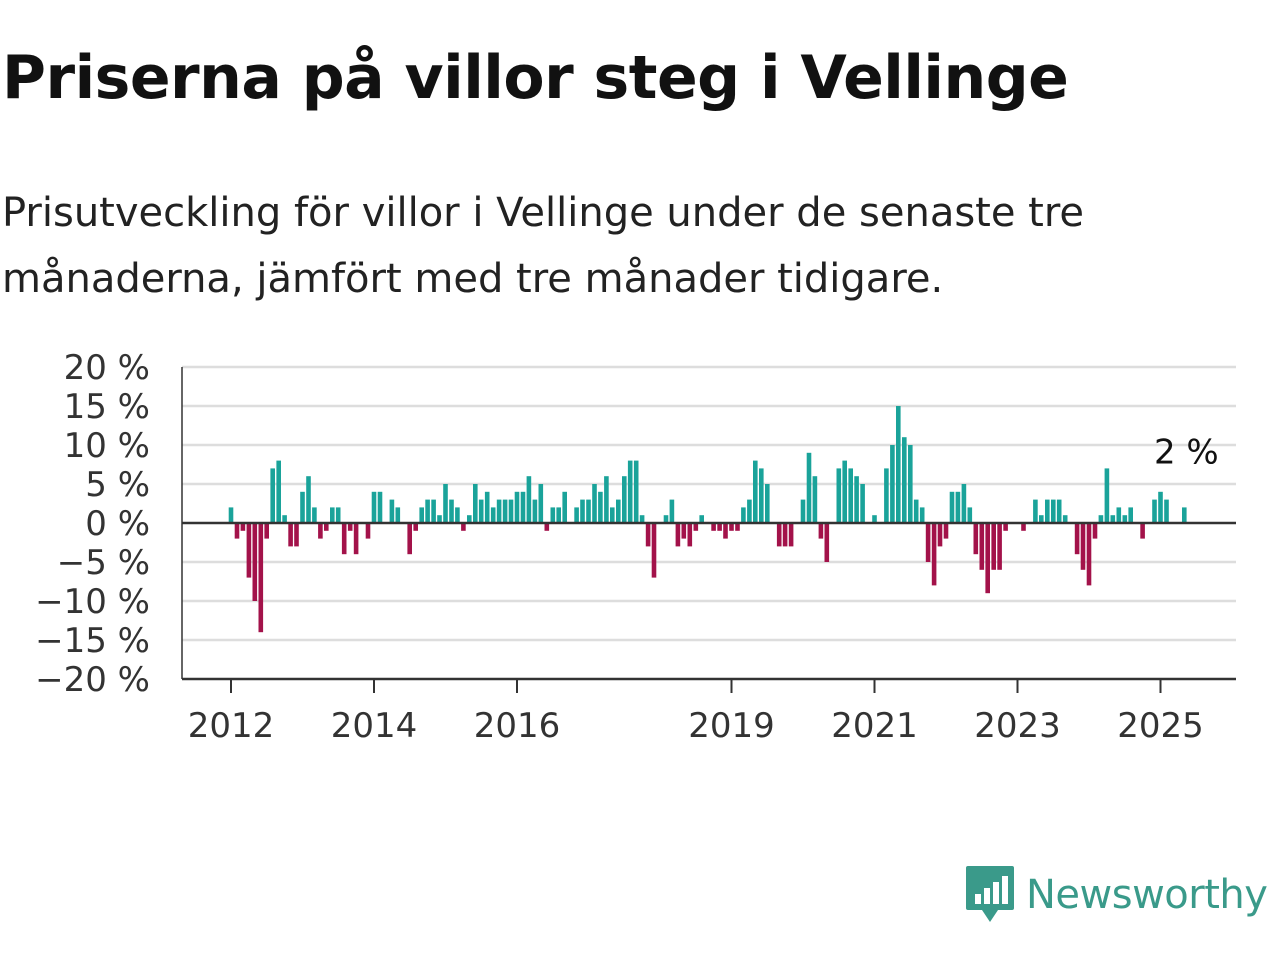 The image size is (1280, 960). What do you see at coordinates (107, 368) in the screenshot?
I see `y-tick-label: 20 %` at bounding box center [107, 368].